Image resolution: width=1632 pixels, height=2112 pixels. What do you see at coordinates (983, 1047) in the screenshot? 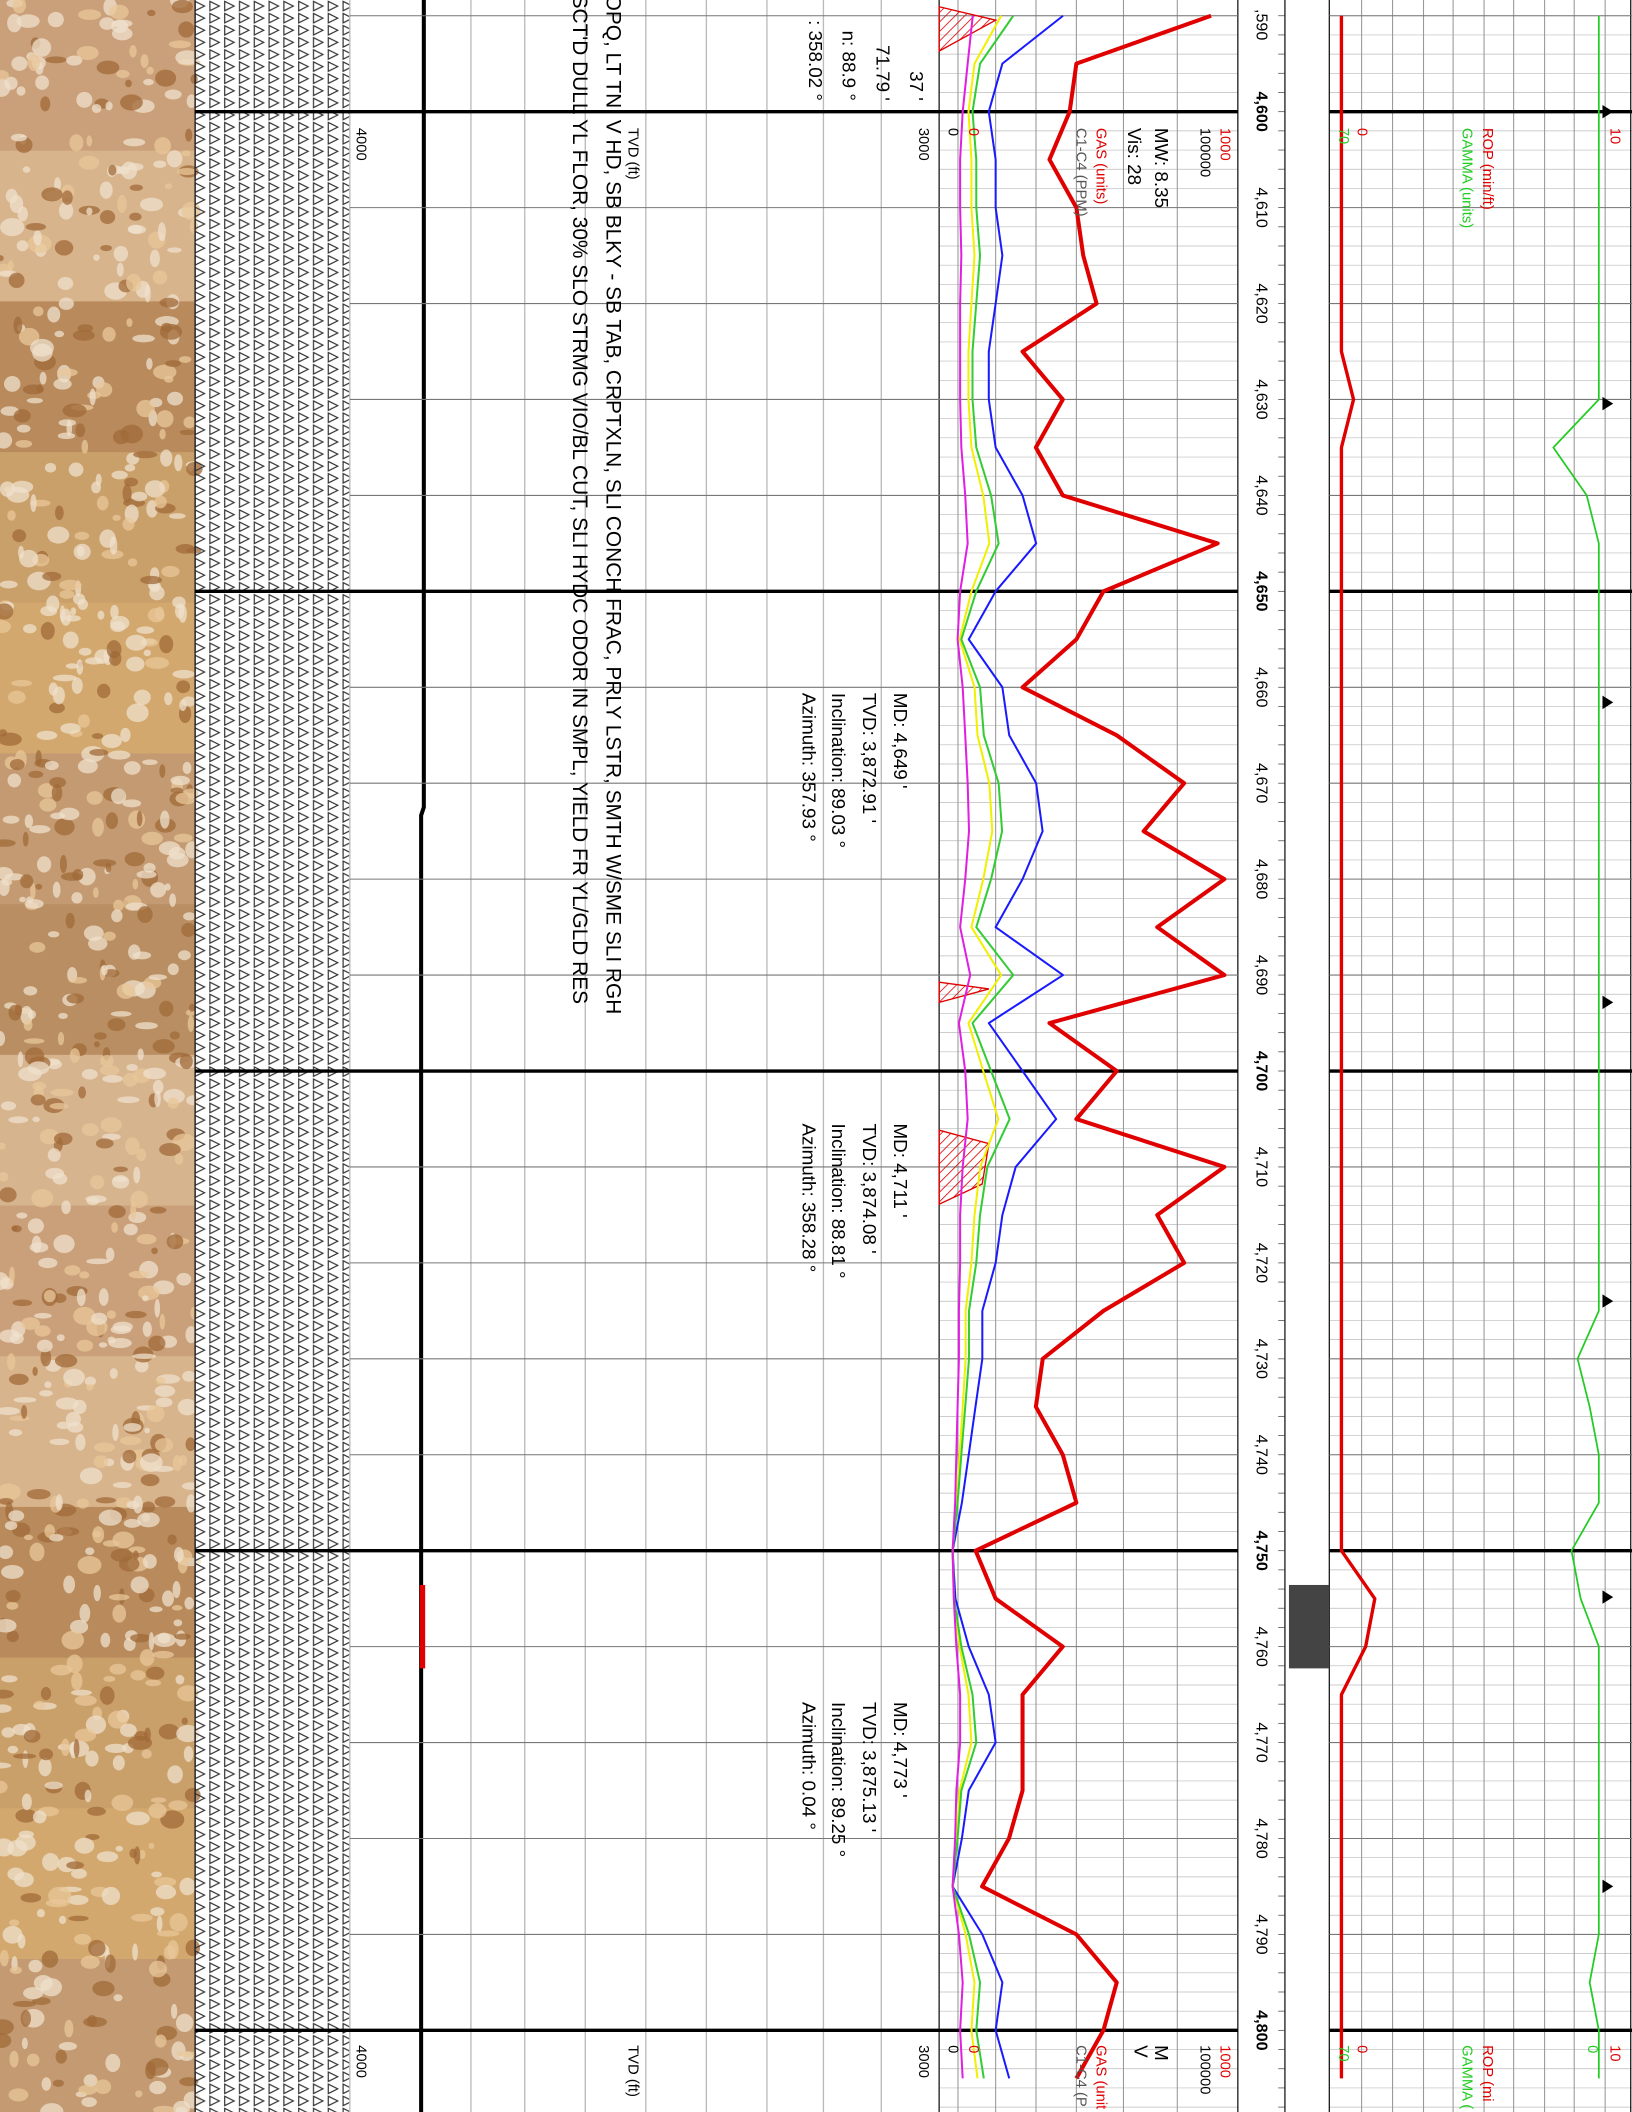
I see `log-curve` at bounding box center [983, 1047].